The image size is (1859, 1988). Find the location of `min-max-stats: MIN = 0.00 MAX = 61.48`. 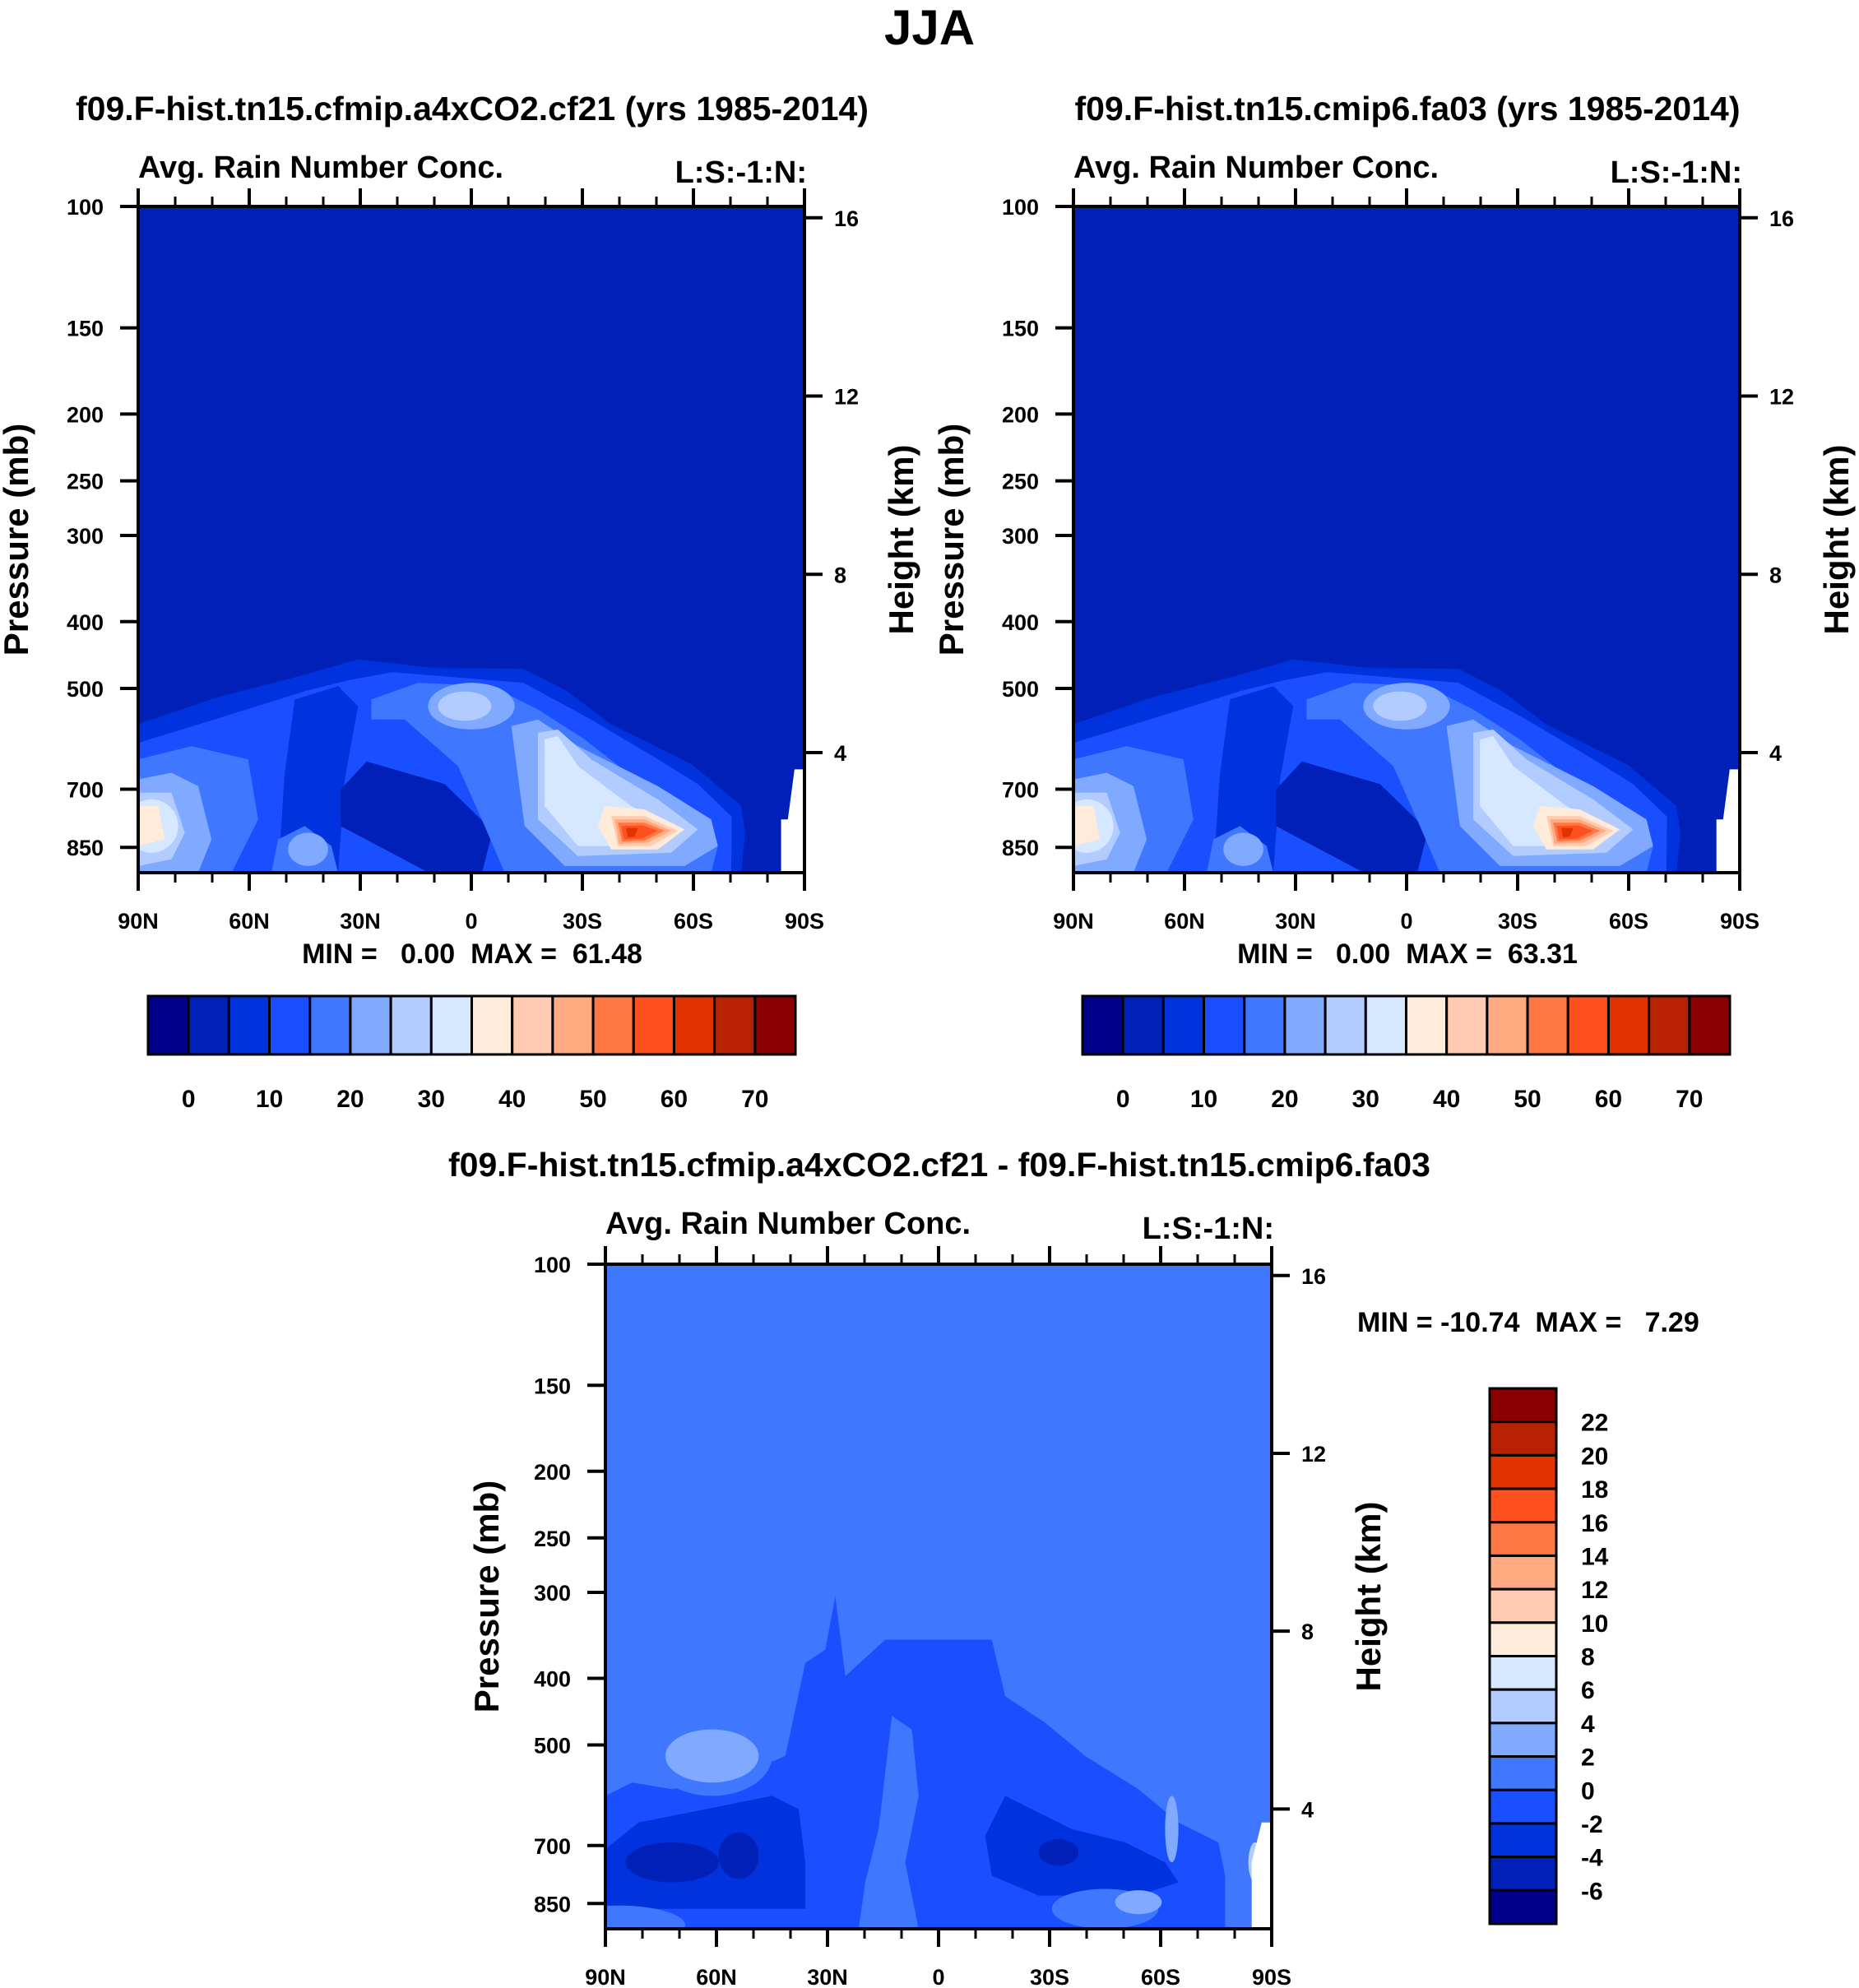

min-max-stats: MIN = 0.00 MAX = 61.48 is located at coordinates (472, 954).